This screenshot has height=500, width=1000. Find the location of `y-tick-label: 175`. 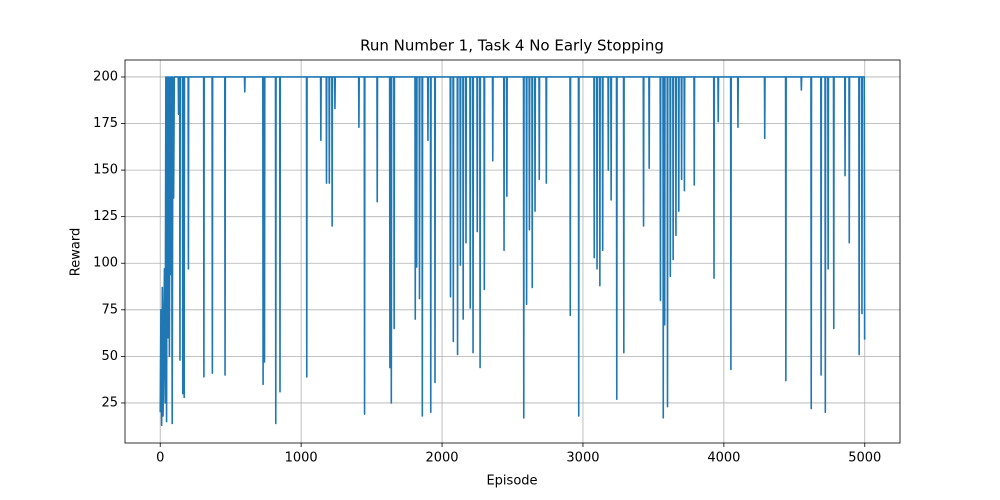

y-tick-label: 175 is located at coordinates (105, 123).